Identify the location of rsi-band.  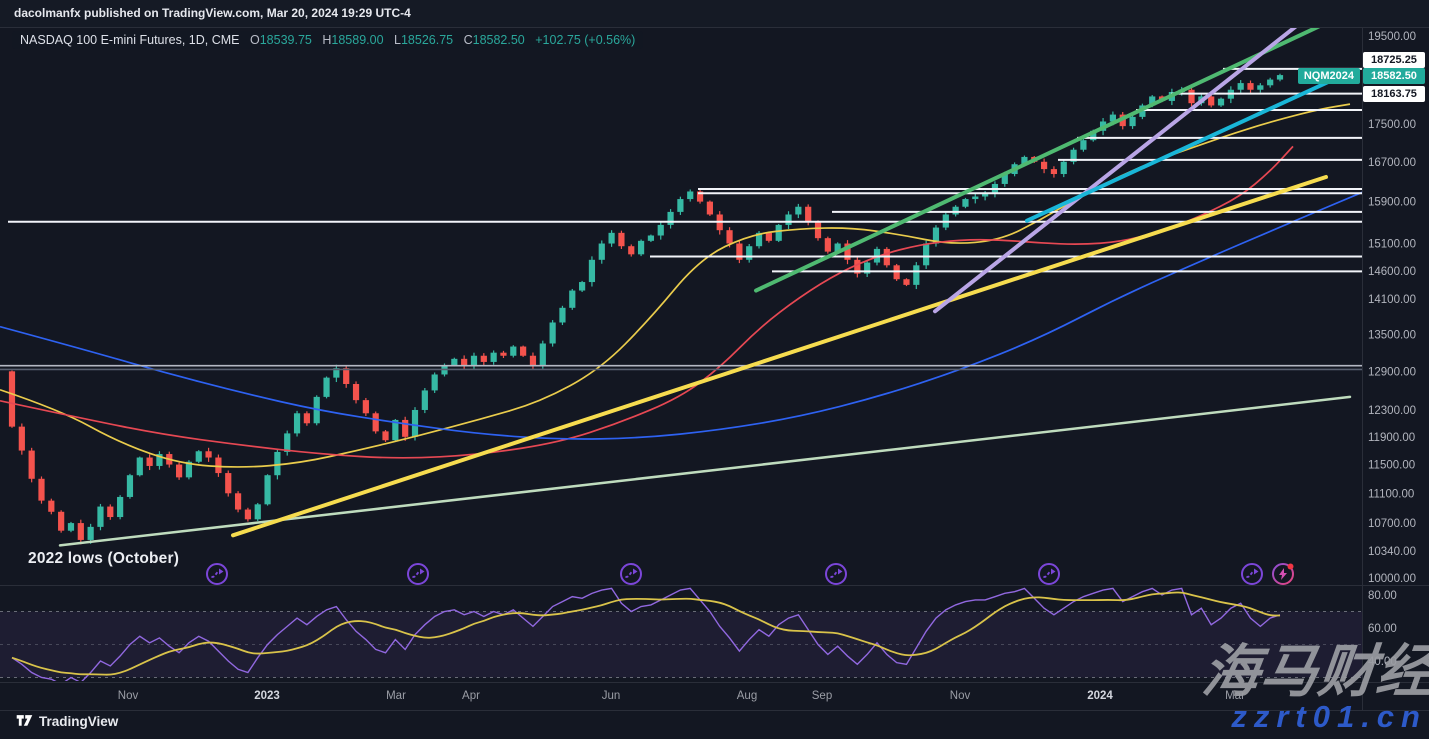
(681, 644).